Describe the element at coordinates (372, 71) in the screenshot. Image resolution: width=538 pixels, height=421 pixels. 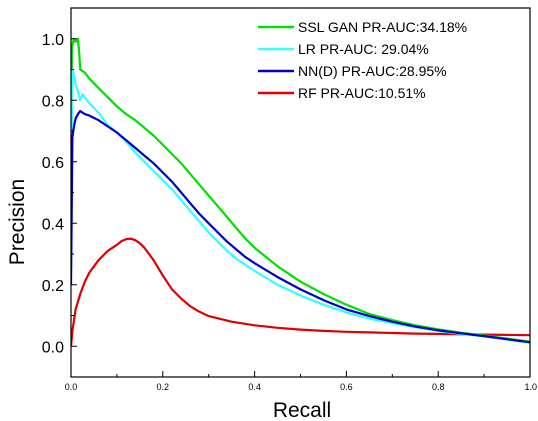
I see `legend-label: NN(D) PR-AUC:28.95%` at that location.